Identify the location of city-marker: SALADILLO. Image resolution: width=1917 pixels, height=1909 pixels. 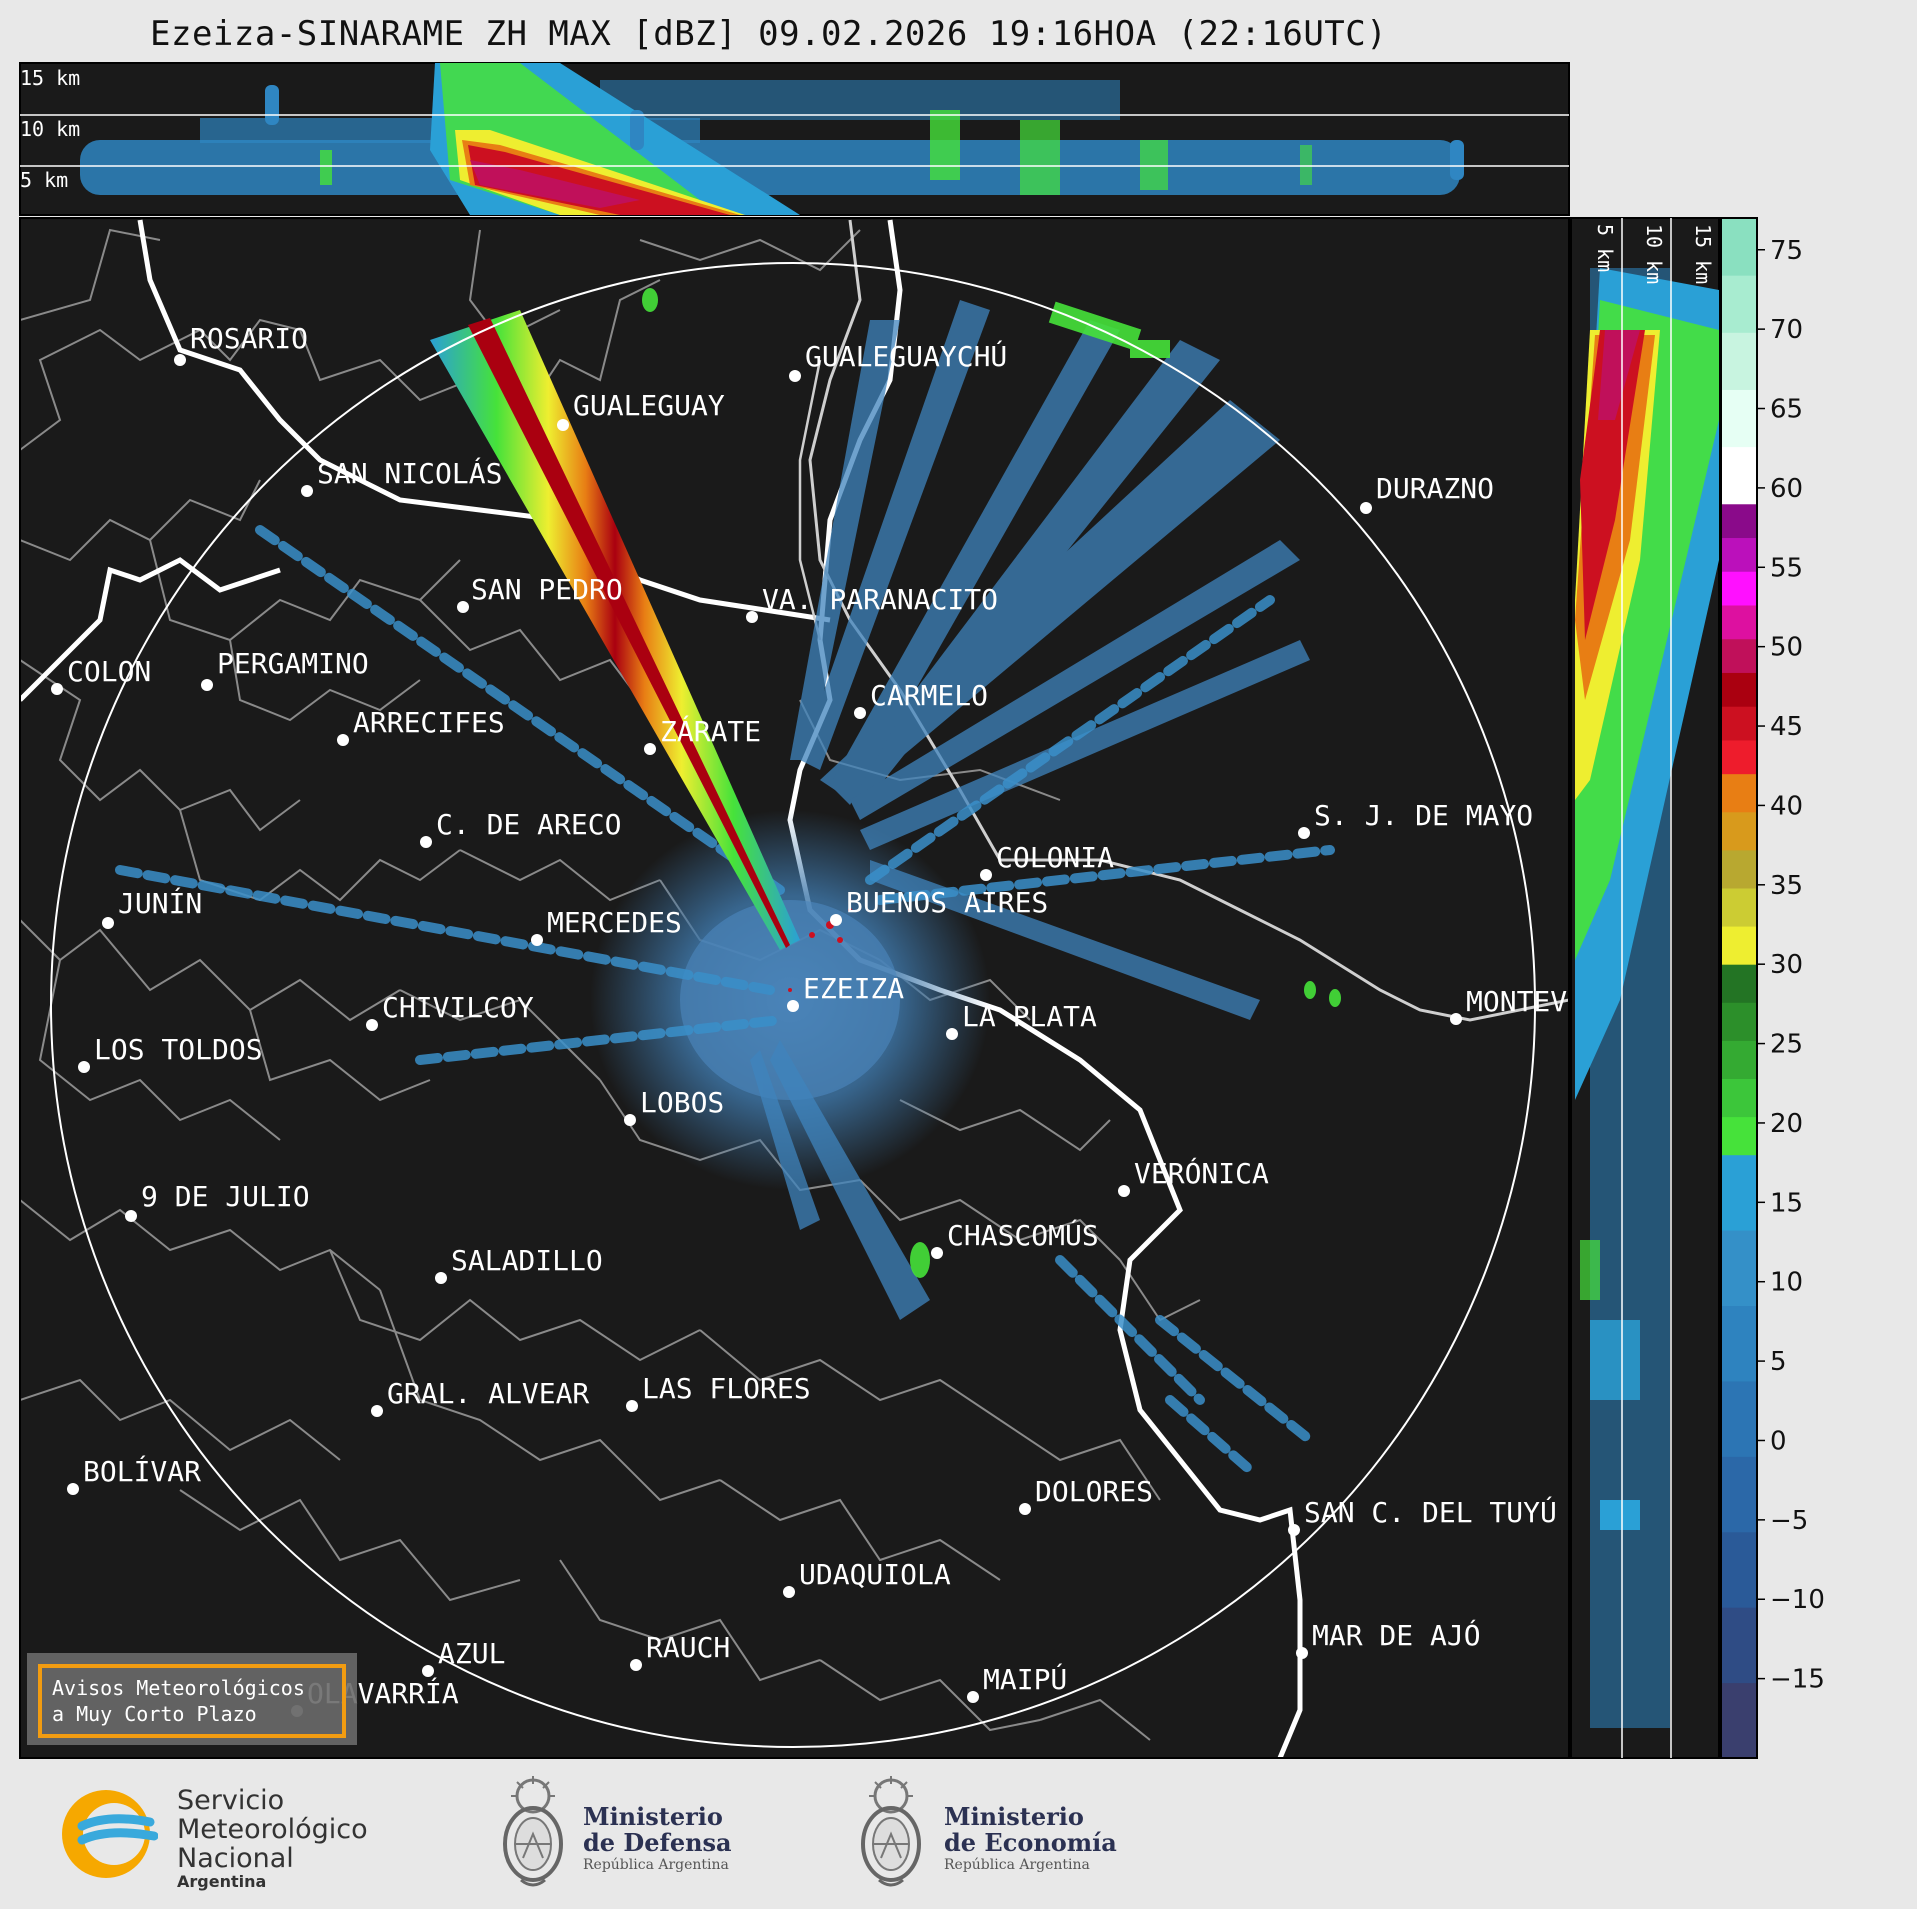
(519, 1264).